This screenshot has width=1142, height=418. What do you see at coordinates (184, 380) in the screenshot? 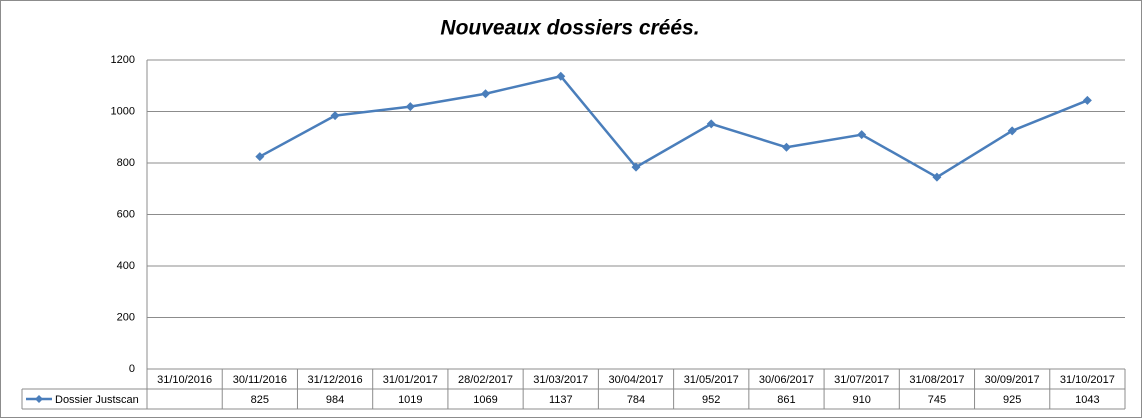
I see `x-tick-label: 31/10/2016` at bounding box center [184, 380].